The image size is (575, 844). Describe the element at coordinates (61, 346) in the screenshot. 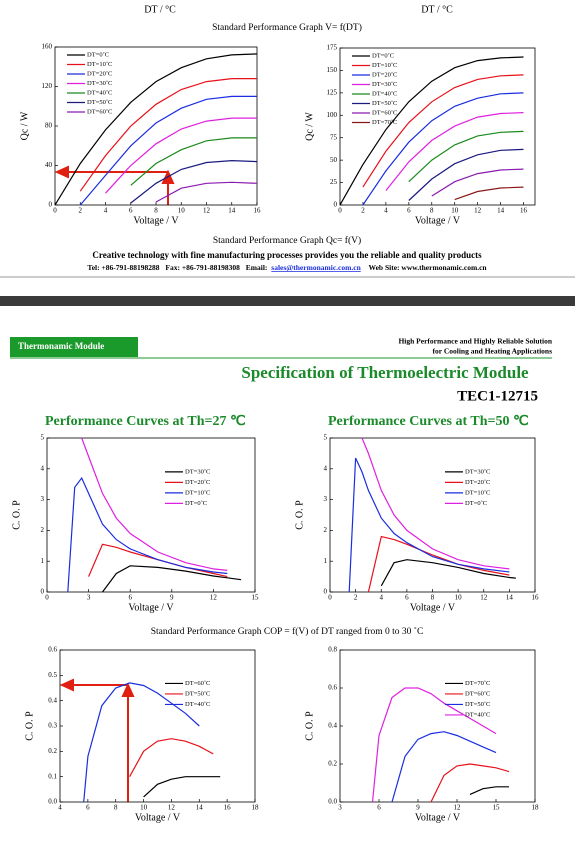

I see `badge-text: Thermonamic Module` at that location.